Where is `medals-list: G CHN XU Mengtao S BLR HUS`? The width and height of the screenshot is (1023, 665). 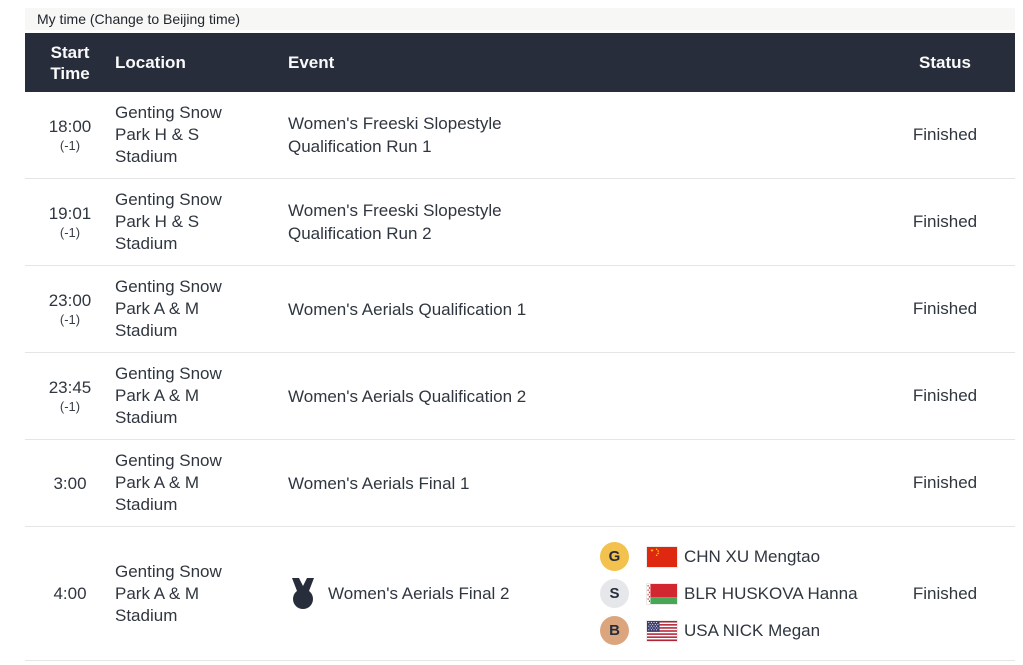
medals-list: G CHN XU Mengtao S BLR HUS is located at coordinates (737, 593).